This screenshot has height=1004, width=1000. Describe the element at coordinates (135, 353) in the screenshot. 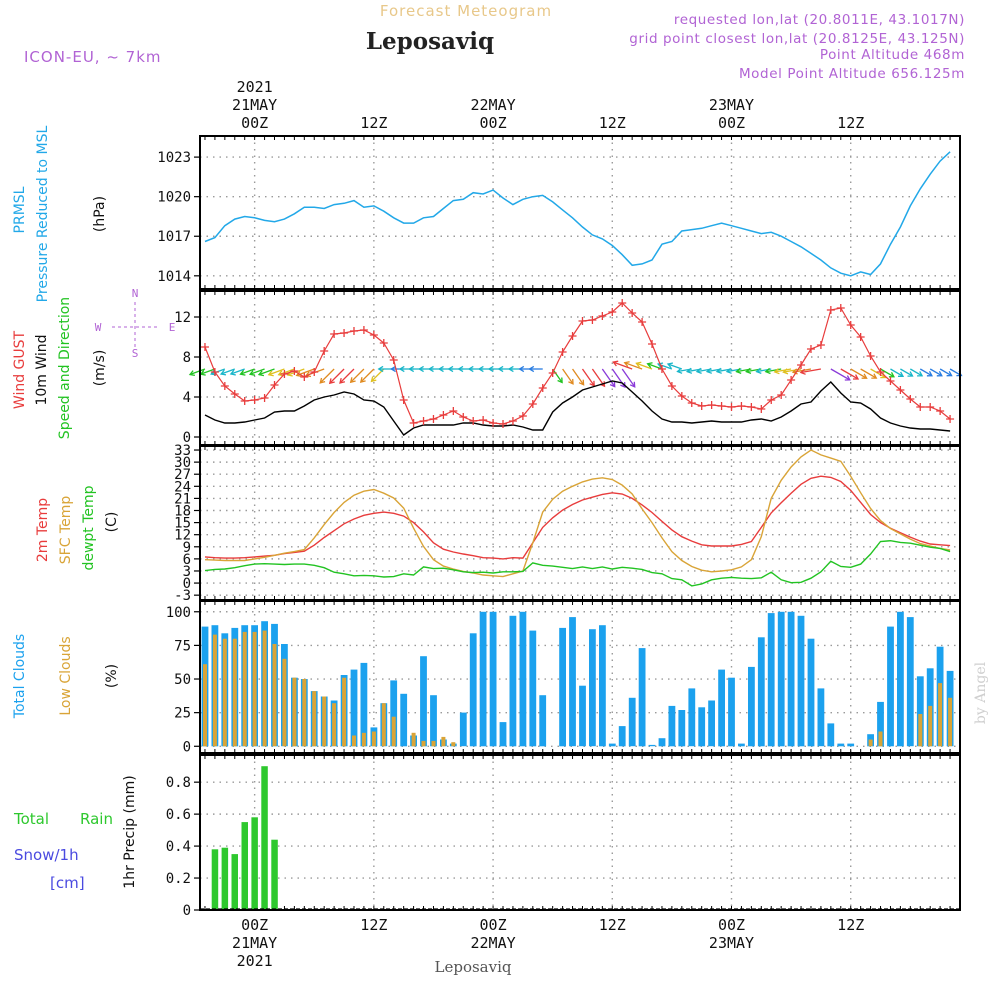

I see `compass-south-label: S` at that location.